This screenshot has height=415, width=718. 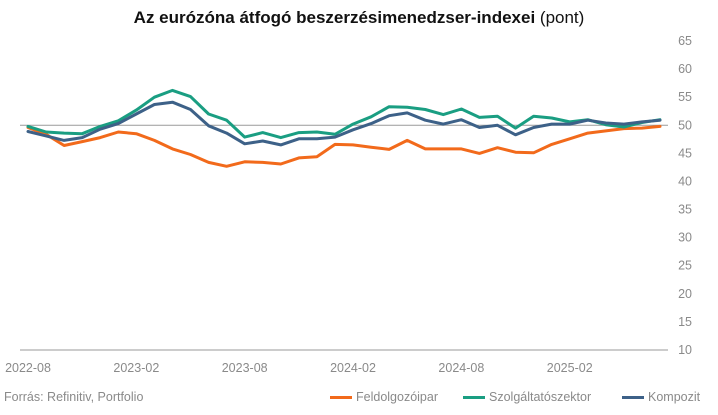 I want to click on chart-title-unit: (pont), so click(x=562, y=17).